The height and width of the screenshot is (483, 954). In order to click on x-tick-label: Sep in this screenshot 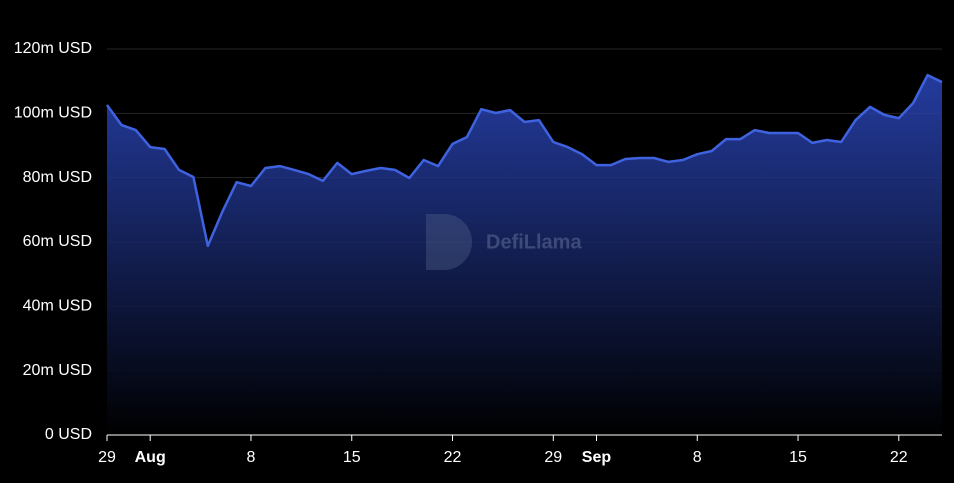, I will do `click(597, 457)`.